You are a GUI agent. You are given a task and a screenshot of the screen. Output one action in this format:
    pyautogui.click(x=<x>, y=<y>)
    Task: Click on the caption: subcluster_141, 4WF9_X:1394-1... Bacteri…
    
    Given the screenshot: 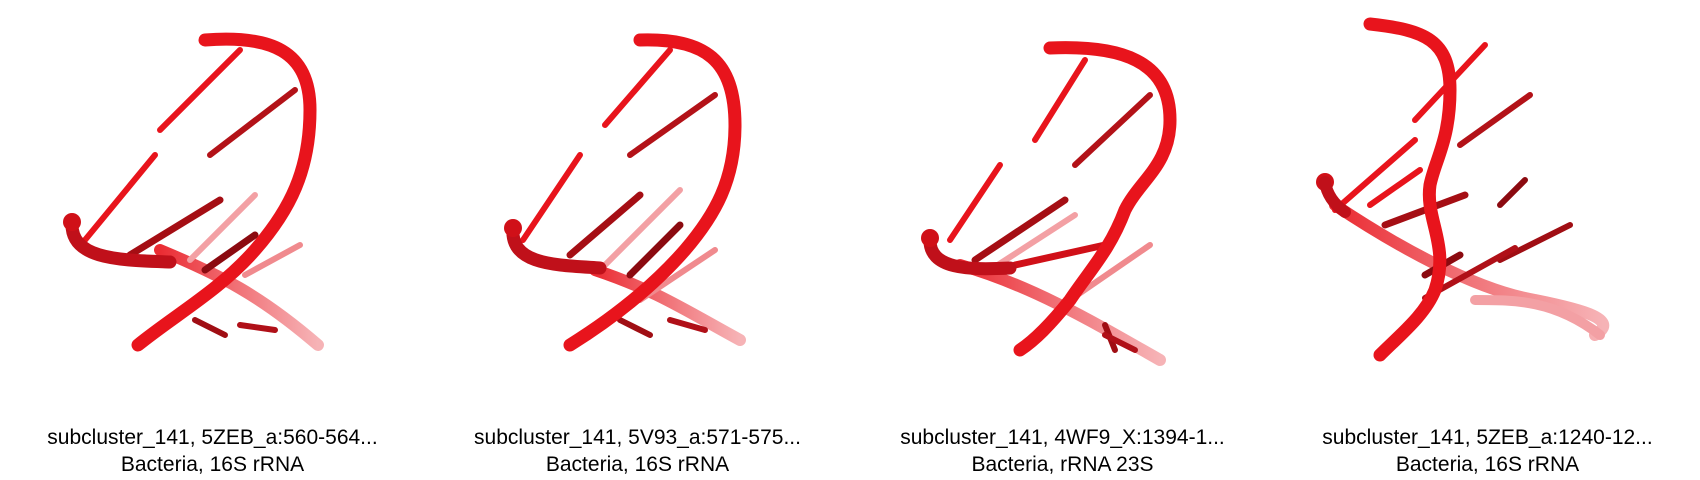 What is the action you would take?
    pyautogui.click(x=1062, y=451)
    